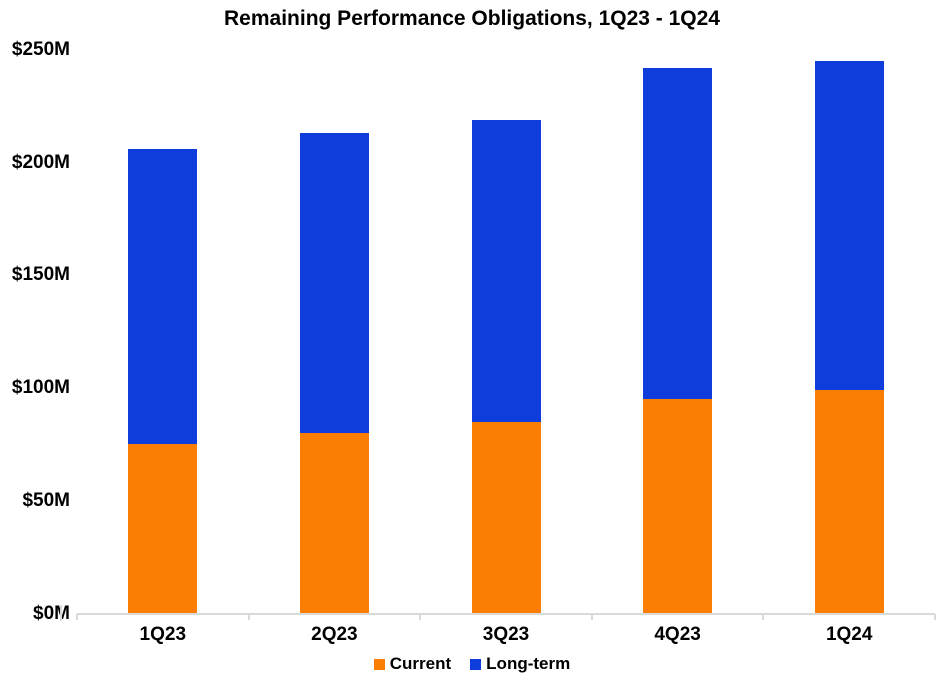  What do you see at coordinates (506, 270) in the screenshot?
I see `bar-segment-longterm-3q23` at bounding box center [506, 270].